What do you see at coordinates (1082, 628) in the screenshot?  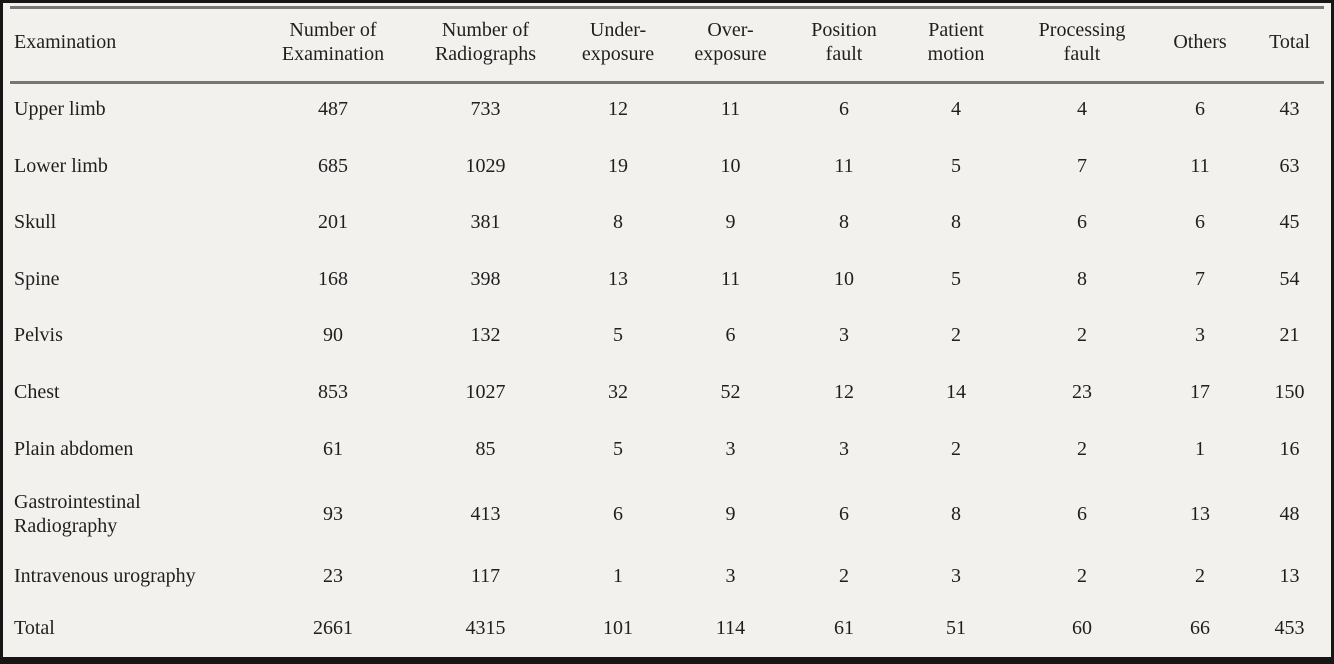 I see `table-cell: 60` at bounding box center [1082, 628].